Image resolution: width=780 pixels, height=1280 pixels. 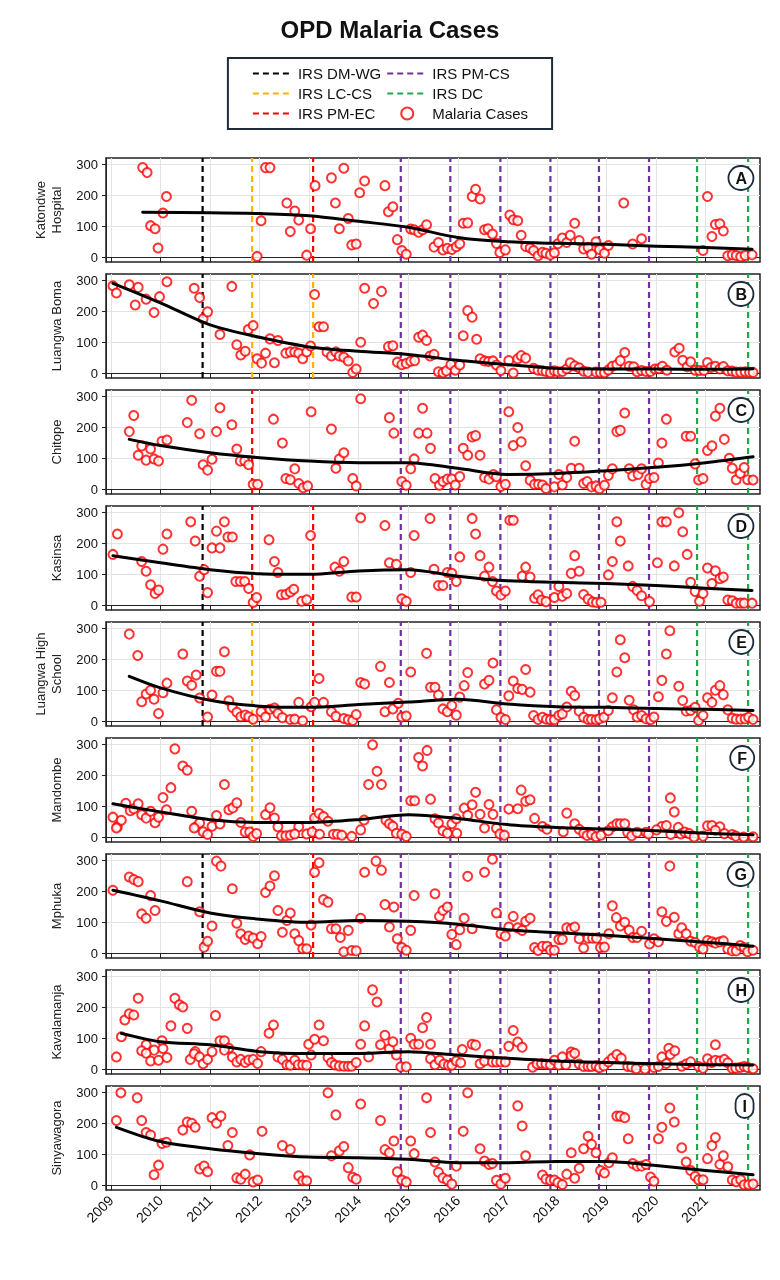 What do you see at coordinates (741, 990) in the screenshot?
I see `annotation: H` at bounding box center [741, 990].